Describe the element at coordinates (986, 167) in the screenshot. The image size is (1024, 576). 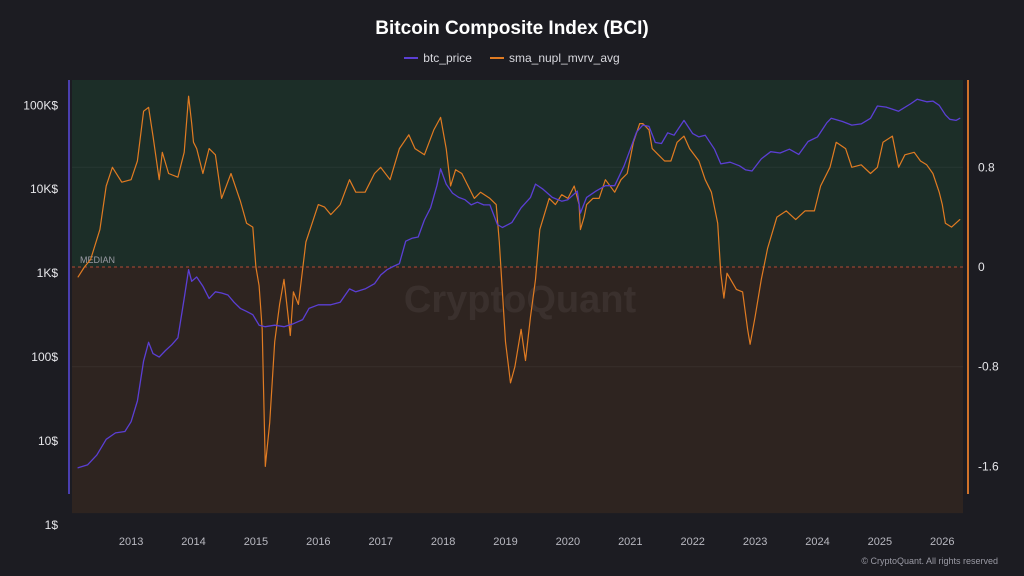
I see `right-tick-label: 0.8` at that location.